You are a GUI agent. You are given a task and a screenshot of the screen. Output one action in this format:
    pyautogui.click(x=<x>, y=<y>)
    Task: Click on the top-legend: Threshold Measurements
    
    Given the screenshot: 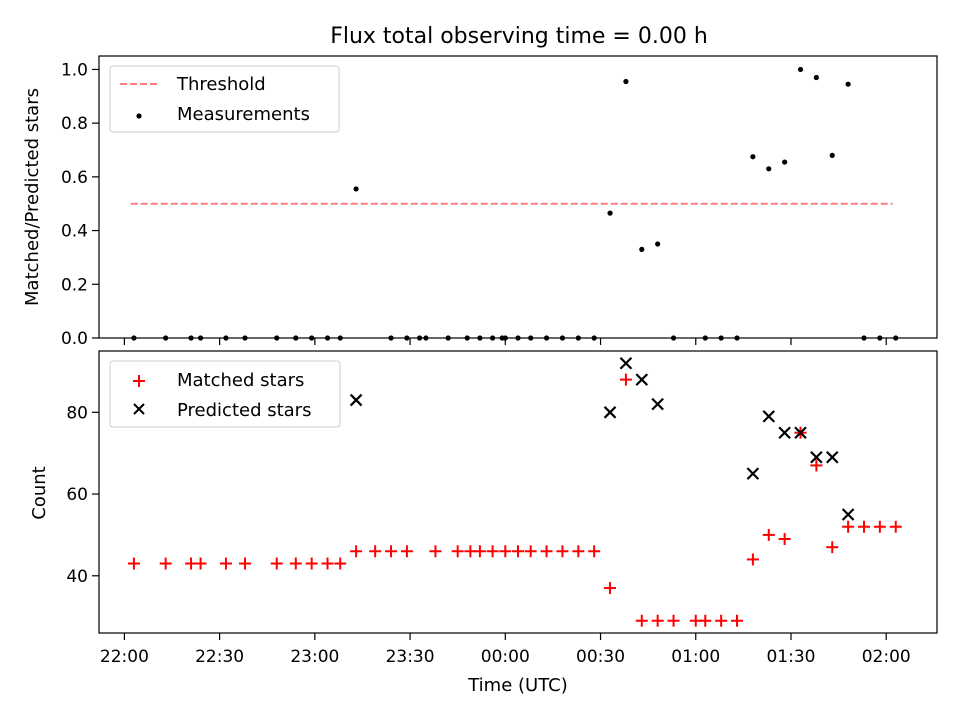 What is the action you would take?
    pyautogui.click(x=224, y=99)
    